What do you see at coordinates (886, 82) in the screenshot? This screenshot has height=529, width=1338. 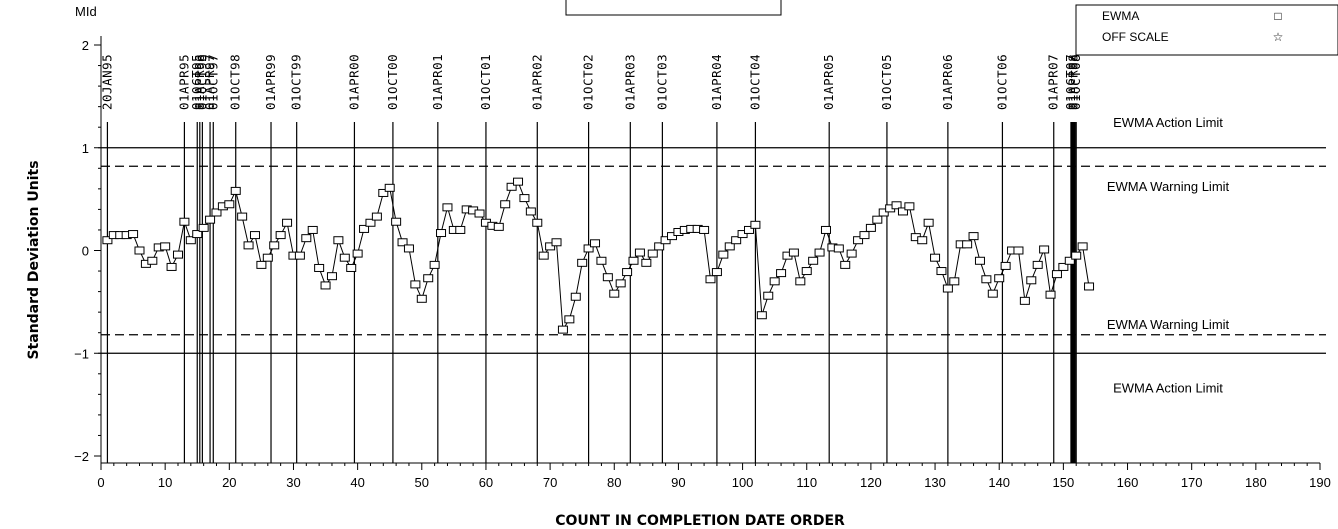 I see `date-marker-label: 01OCT05` at bounding box center [886, 82].